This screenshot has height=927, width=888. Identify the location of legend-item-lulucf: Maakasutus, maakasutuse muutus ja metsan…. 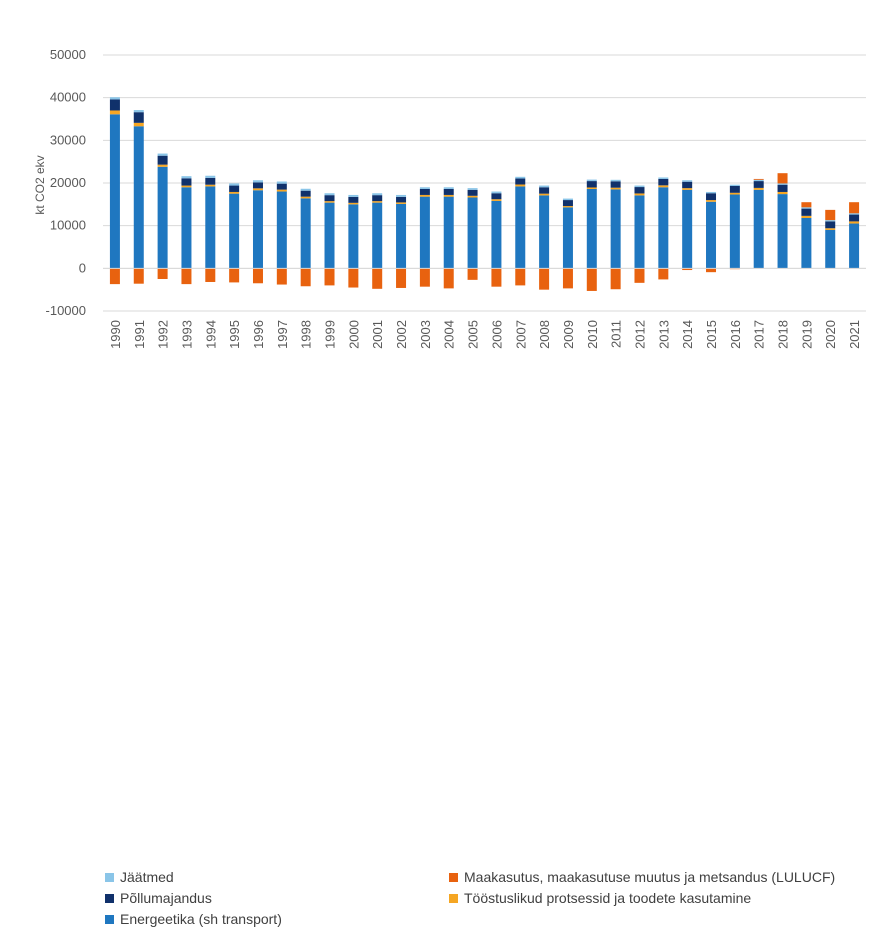
(642, 877).